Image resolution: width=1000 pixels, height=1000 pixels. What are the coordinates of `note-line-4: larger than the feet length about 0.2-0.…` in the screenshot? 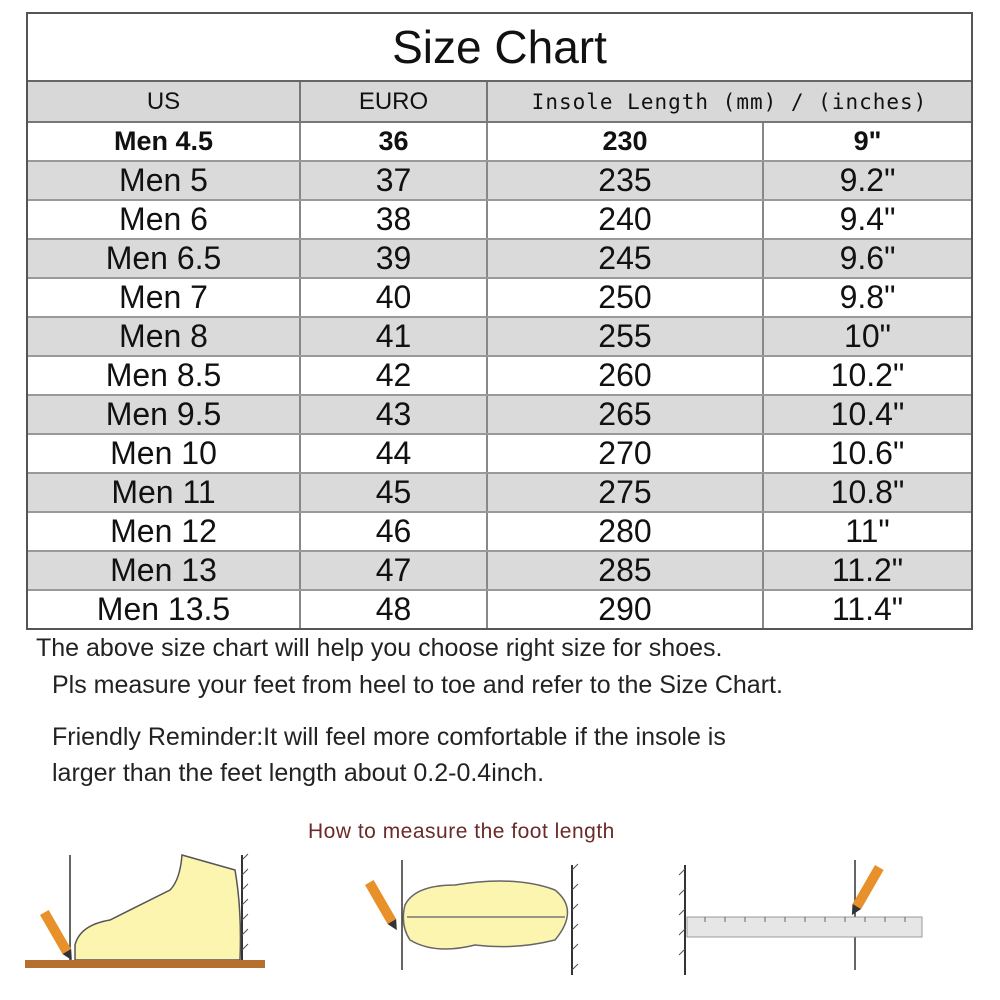 It's located at (298, 773).